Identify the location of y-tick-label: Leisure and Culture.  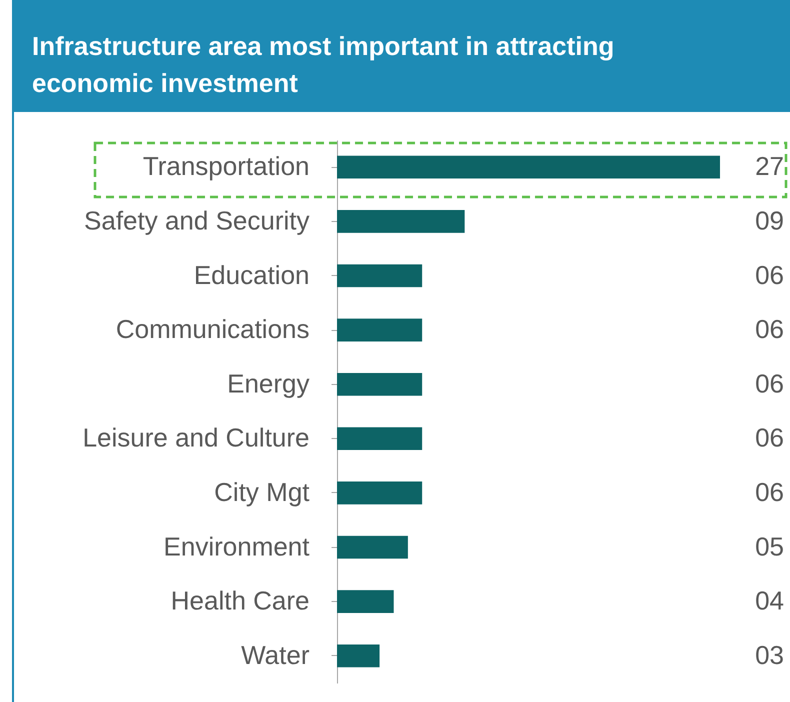
(196, 437).